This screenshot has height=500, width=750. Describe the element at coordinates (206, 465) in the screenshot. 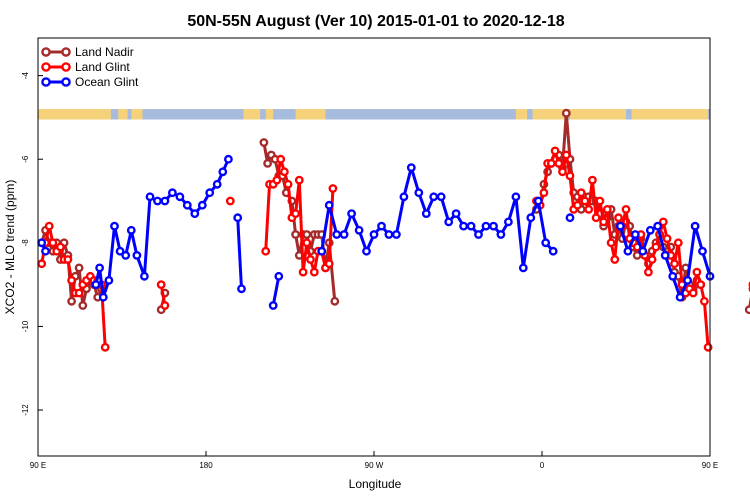

I see `x-tick-label: 180` at that location.